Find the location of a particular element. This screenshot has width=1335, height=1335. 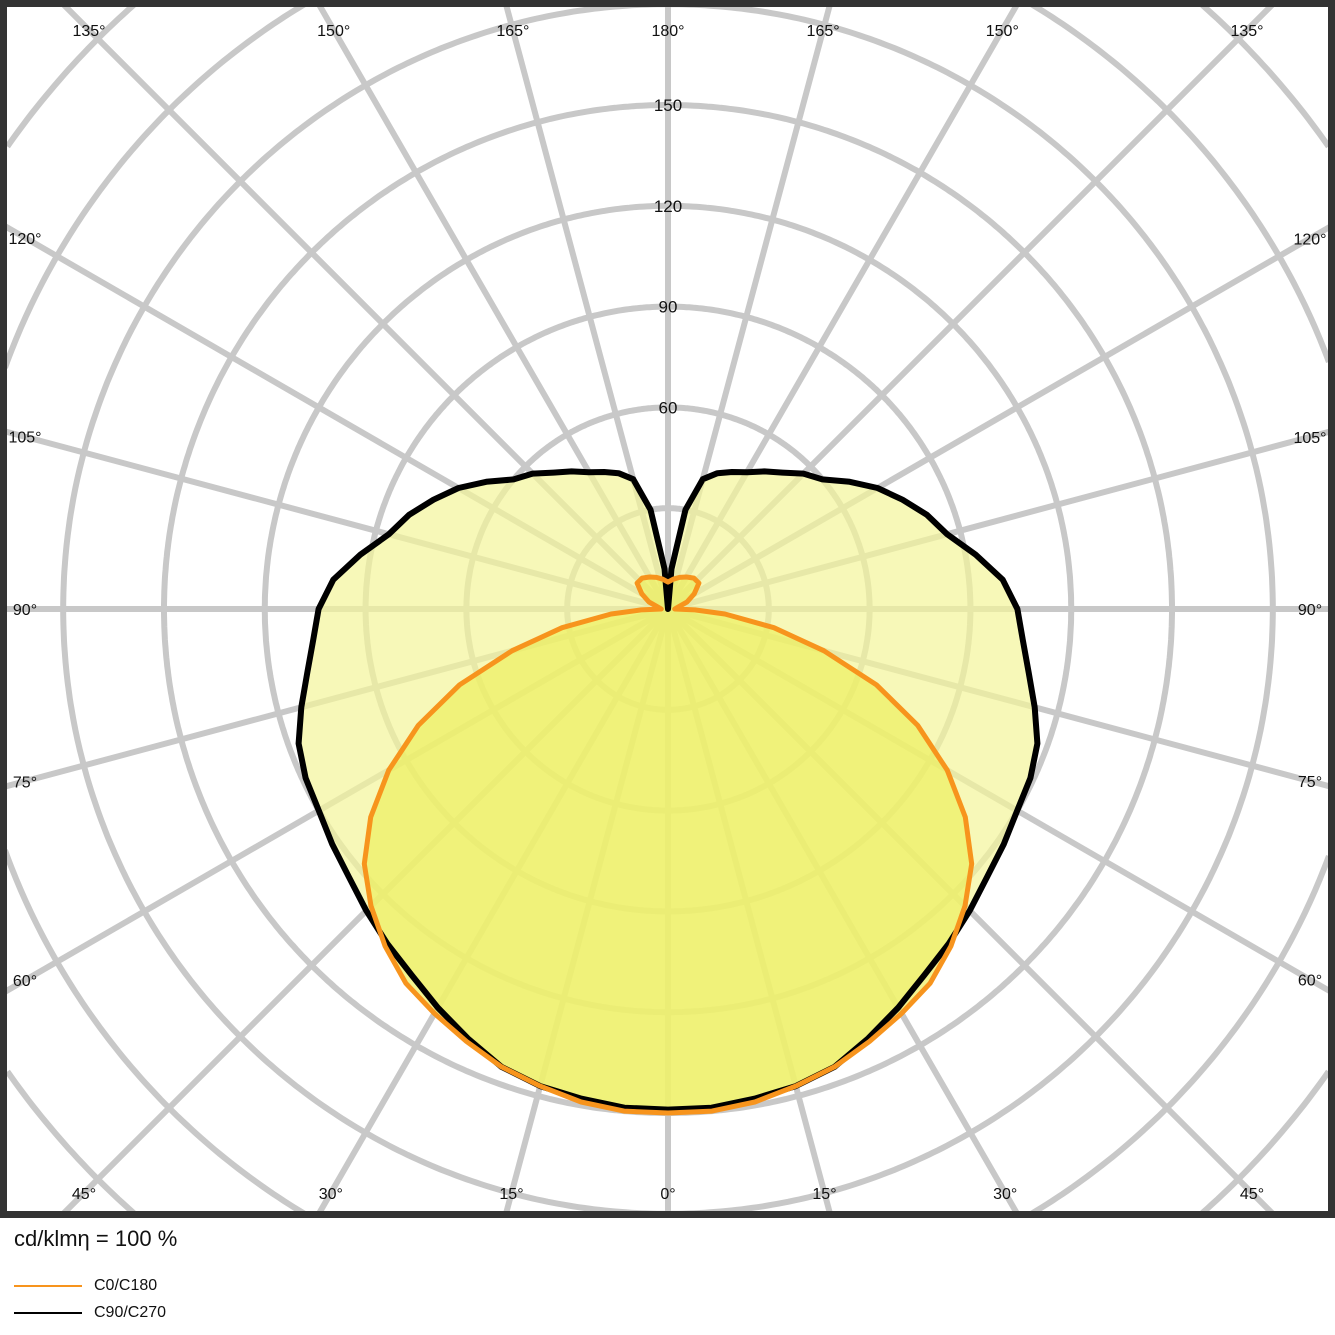

legend-swatch-black is located at coordinates (48, 1313).